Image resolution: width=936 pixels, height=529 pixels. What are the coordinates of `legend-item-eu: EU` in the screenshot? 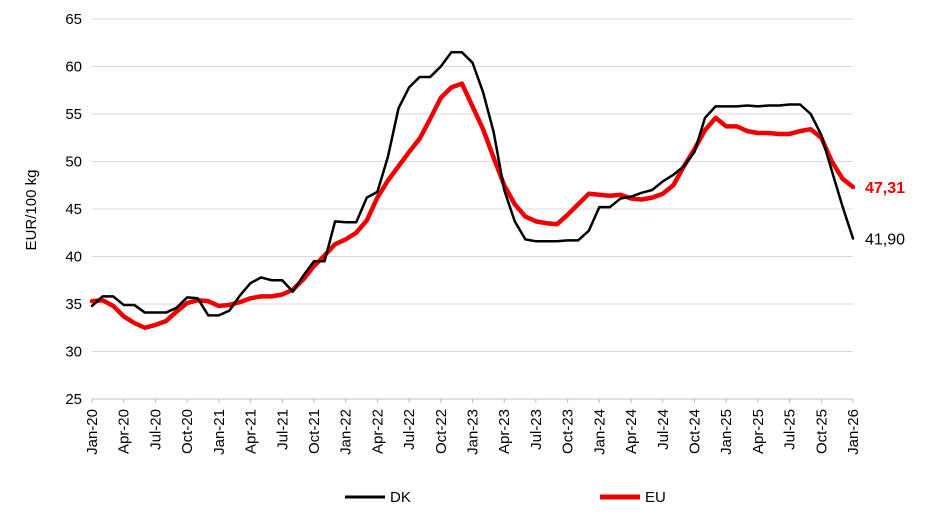 It's located at (633, 497).